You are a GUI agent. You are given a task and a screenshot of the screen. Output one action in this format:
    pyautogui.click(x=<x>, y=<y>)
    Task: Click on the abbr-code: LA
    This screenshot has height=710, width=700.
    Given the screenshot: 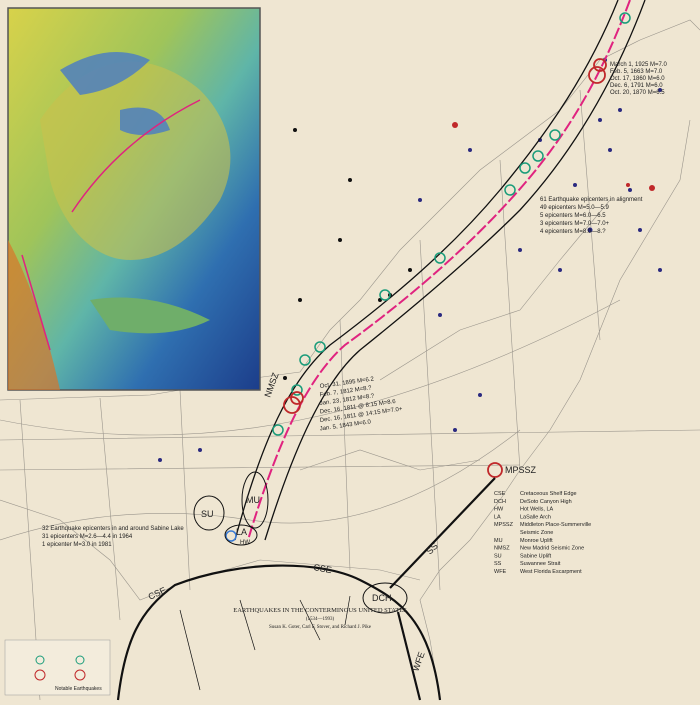 What is the action you would take?
    pyautogui.click(x=497, y=517)
    